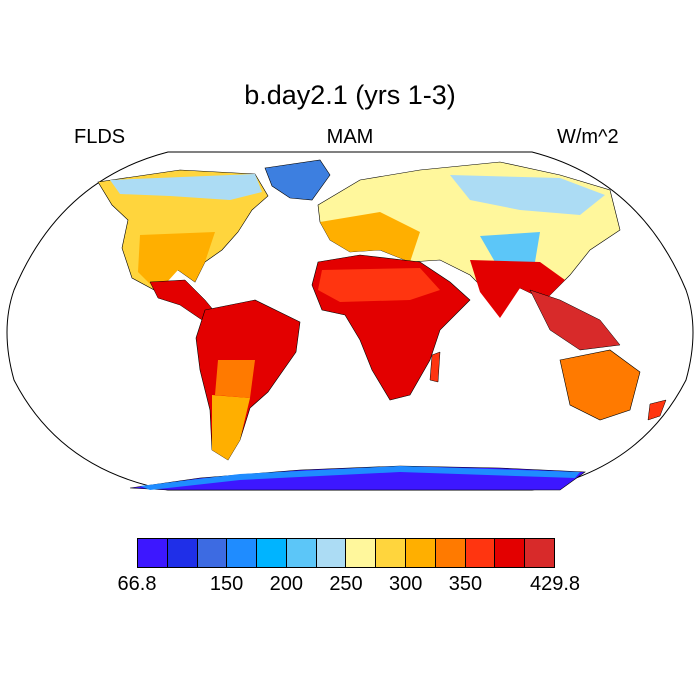  What do you see at coordinates (600, 385) in the screenshot?
I see `australia` at bounding box center [600, 385].